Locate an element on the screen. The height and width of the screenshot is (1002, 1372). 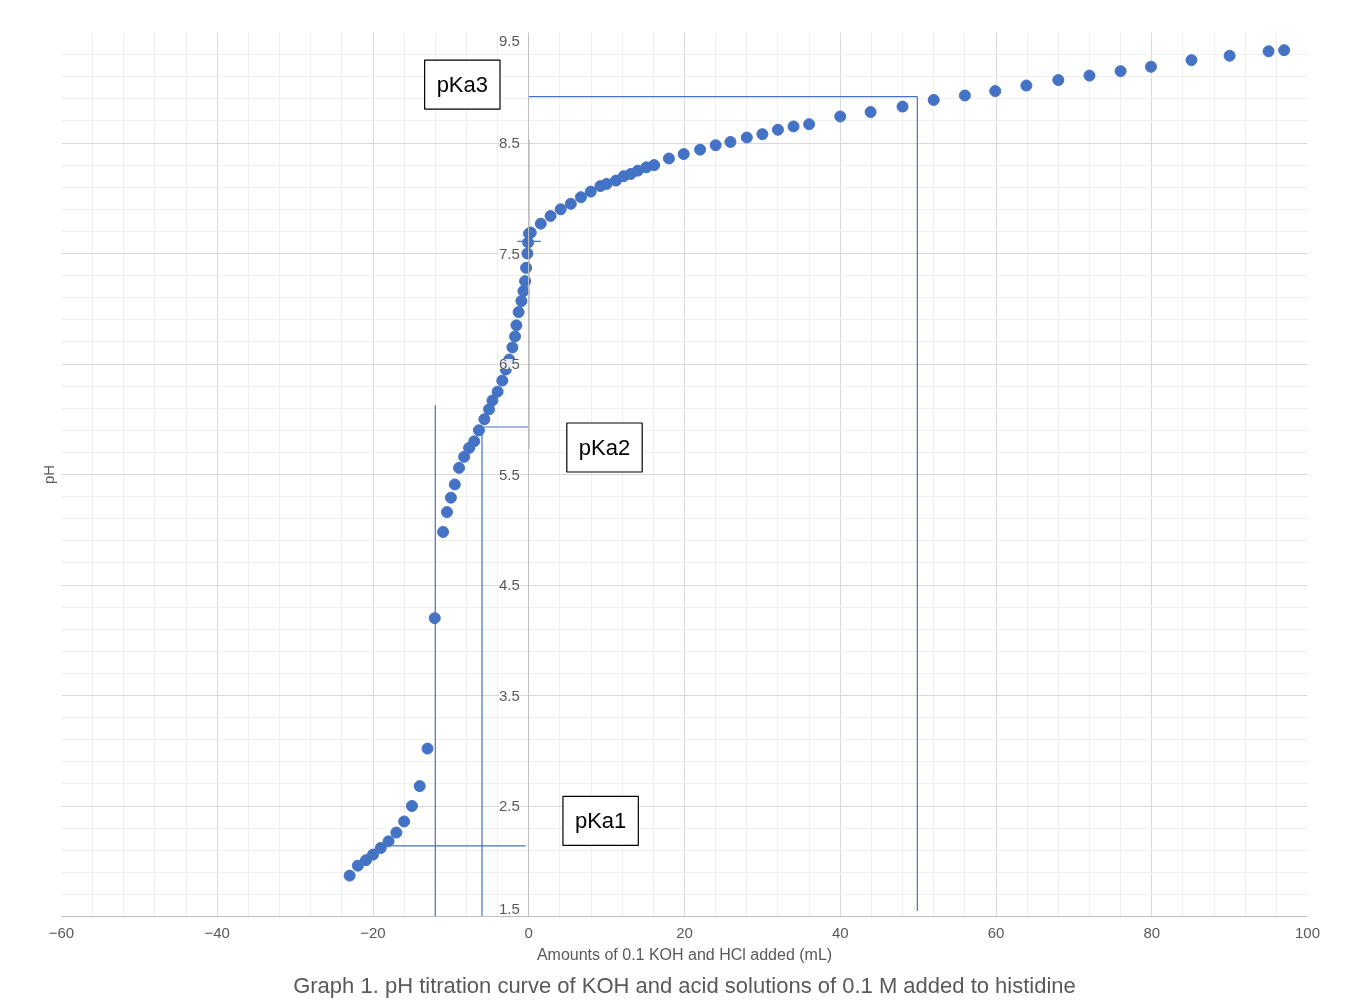
y-tick-label: 2.5 is located at coordinates (509, 805).